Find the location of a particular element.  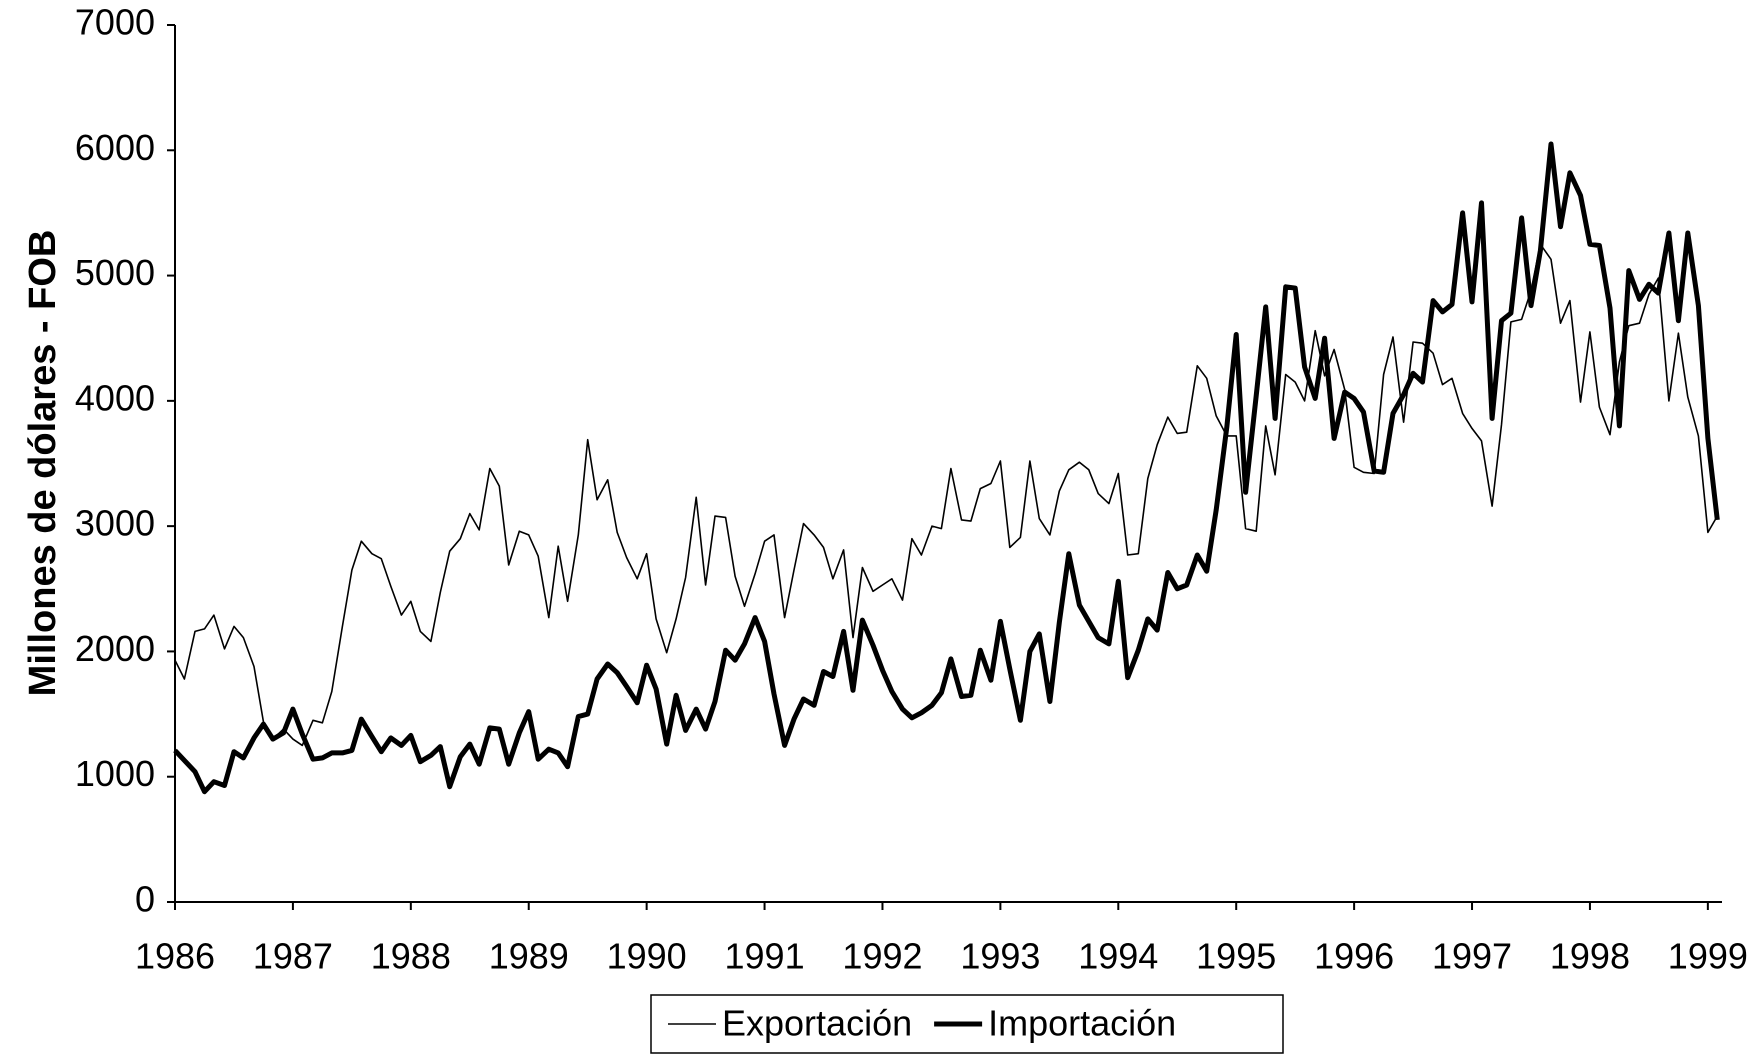

y-tick-label: 5000 is located at coordinates (115, 272).